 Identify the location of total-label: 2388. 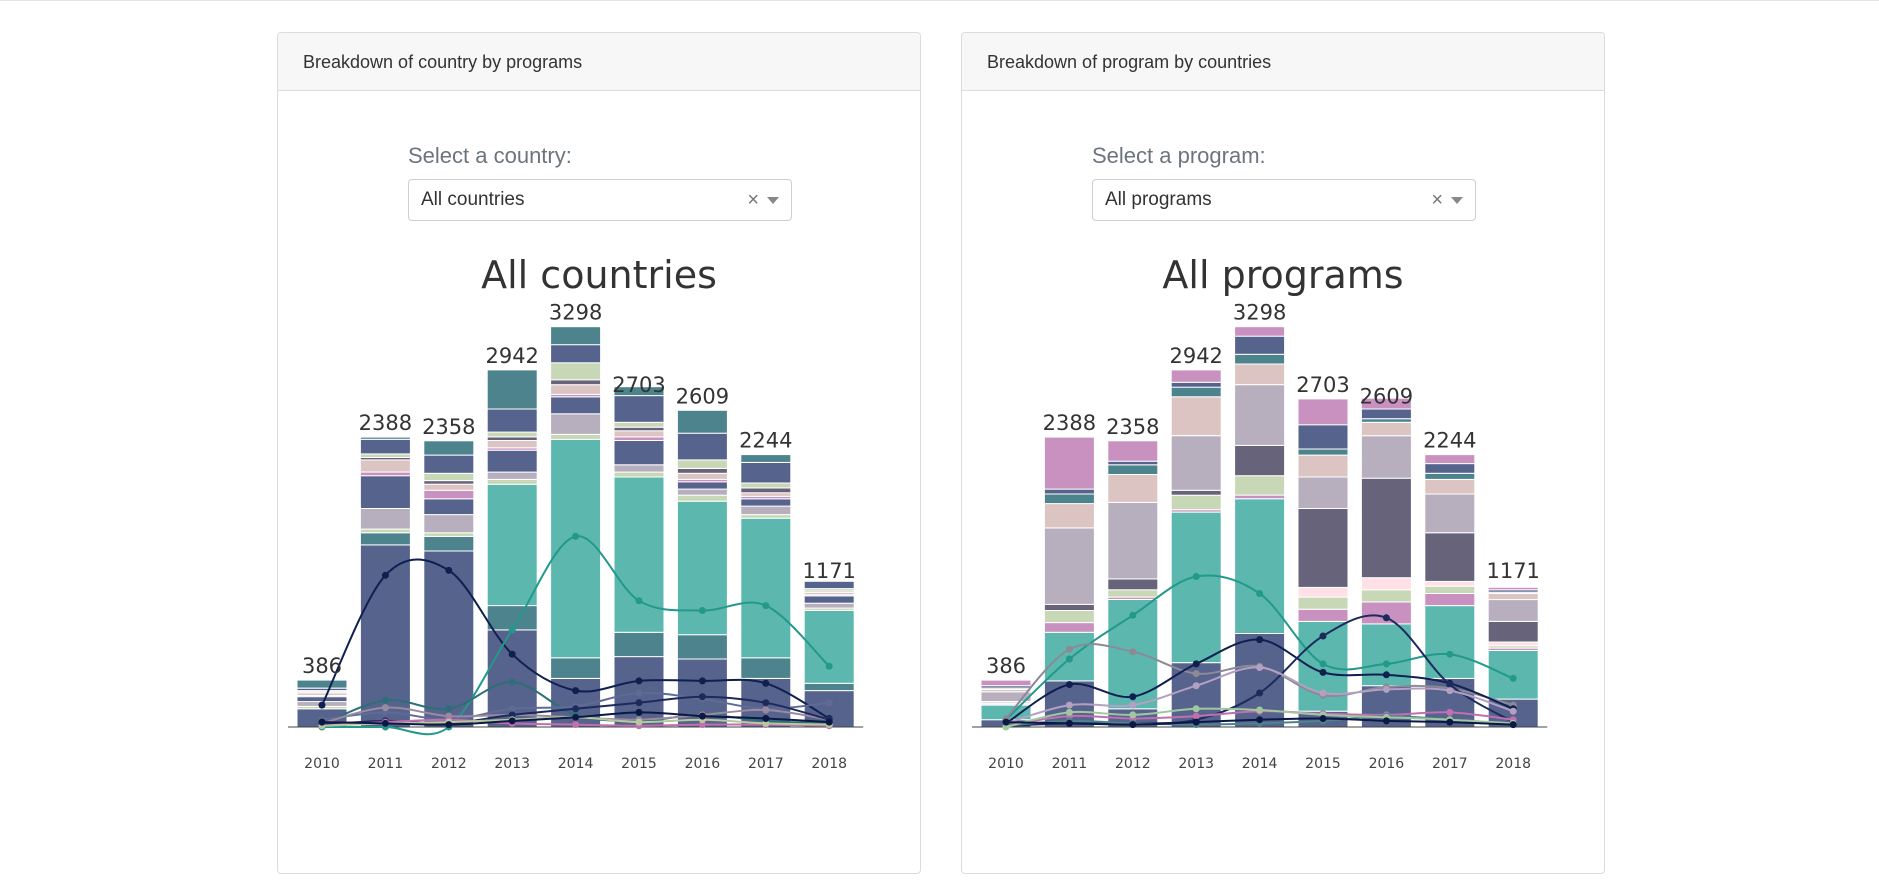
(385, 423).